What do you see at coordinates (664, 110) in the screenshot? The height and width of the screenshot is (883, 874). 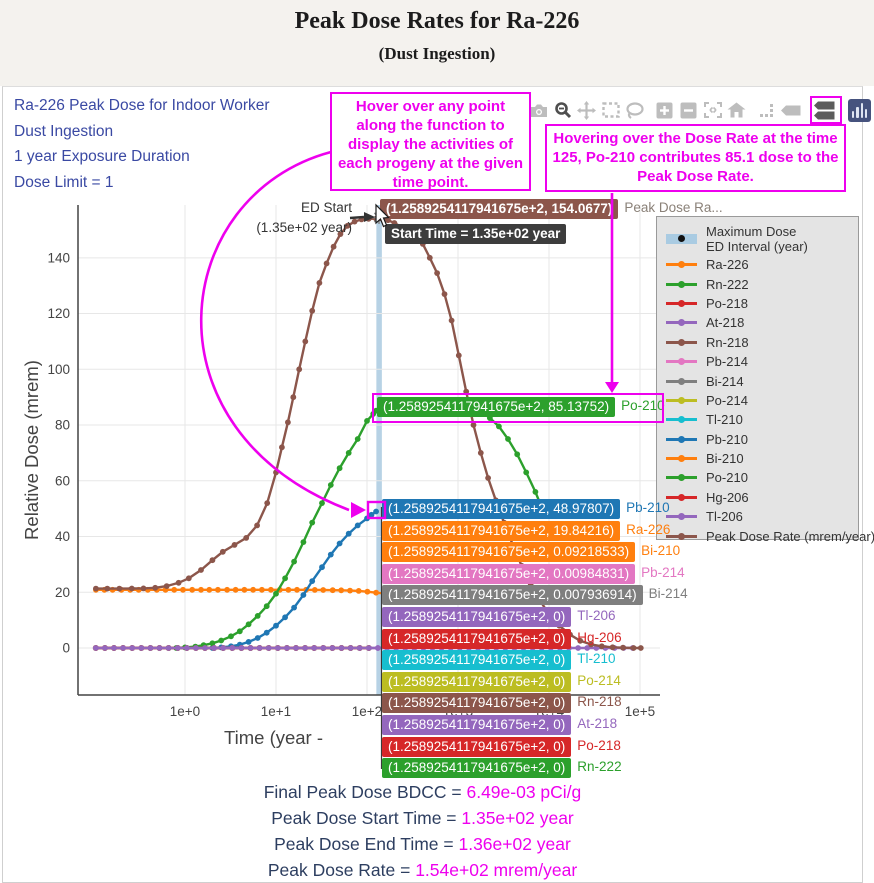 I see `zoom-in-icon` at bounding box center [664, 110].